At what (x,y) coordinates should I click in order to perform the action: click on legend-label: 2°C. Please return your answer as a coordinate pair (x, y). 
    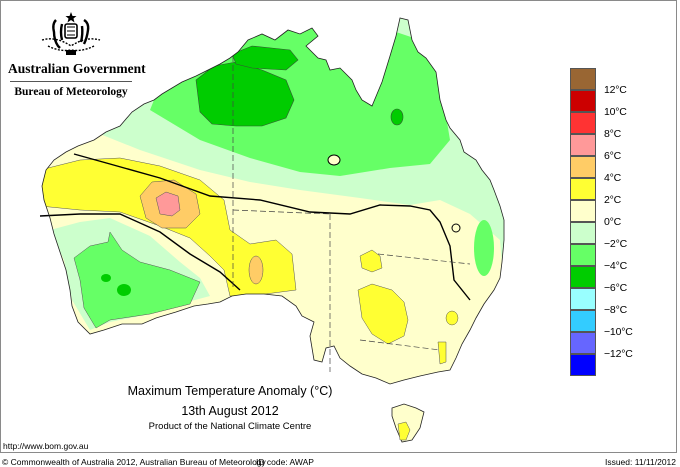
    Looking at the image, I should click on (613, 200).